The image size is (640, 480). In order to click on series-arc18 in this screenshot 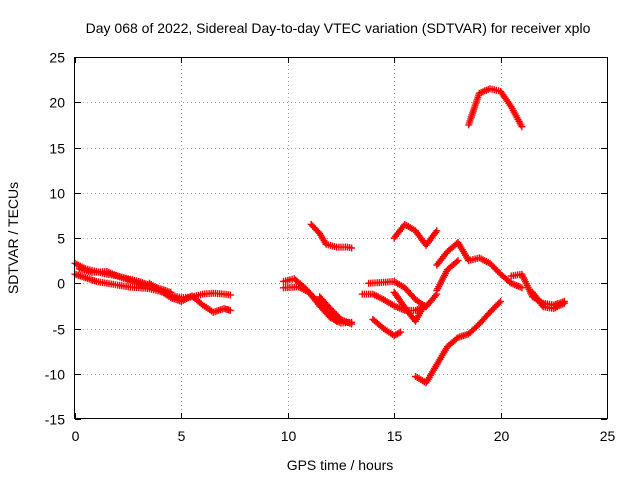, I will do `click(495, 108)`.